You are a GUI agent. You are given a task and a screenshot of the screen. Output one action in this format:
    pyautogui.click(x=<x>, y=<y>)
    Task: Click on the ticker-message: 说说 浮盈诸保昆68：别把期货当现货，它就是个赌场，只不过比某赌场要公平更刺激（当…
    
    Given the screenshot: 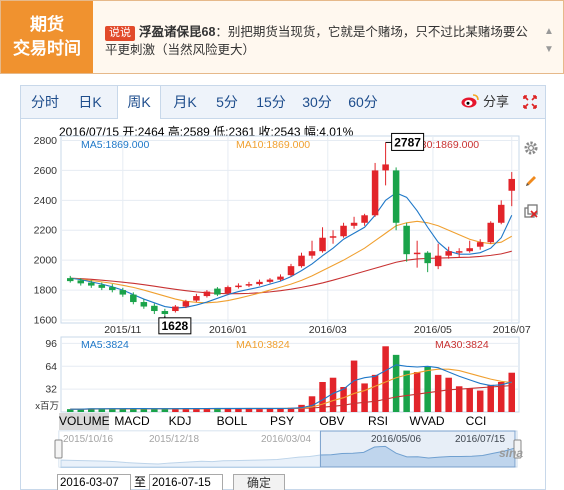 What is the action you would take?
    pyautogui.click(x=320, y=41)
    